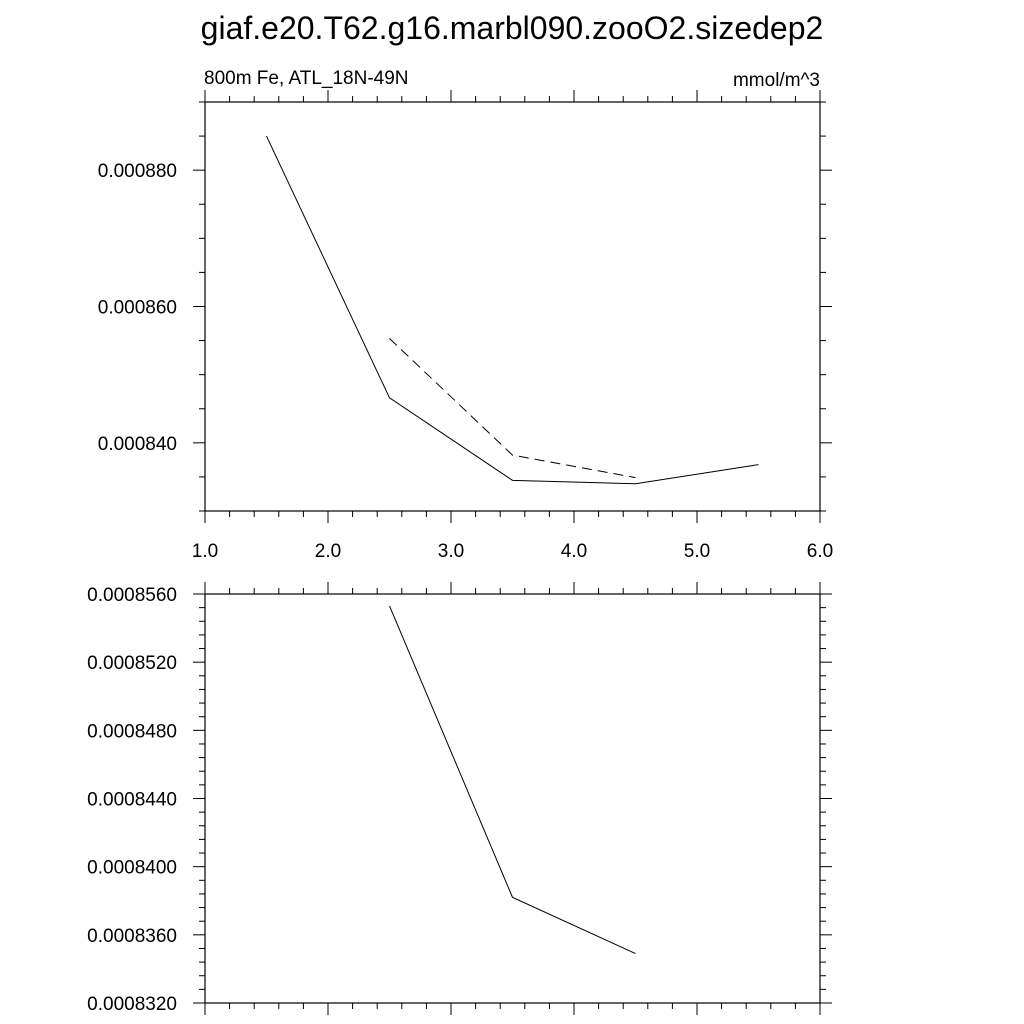  Describe the element at coordinates (205, 551) in the screenshot. I see `panel-1-x-tick-label: 1.0` at that location.